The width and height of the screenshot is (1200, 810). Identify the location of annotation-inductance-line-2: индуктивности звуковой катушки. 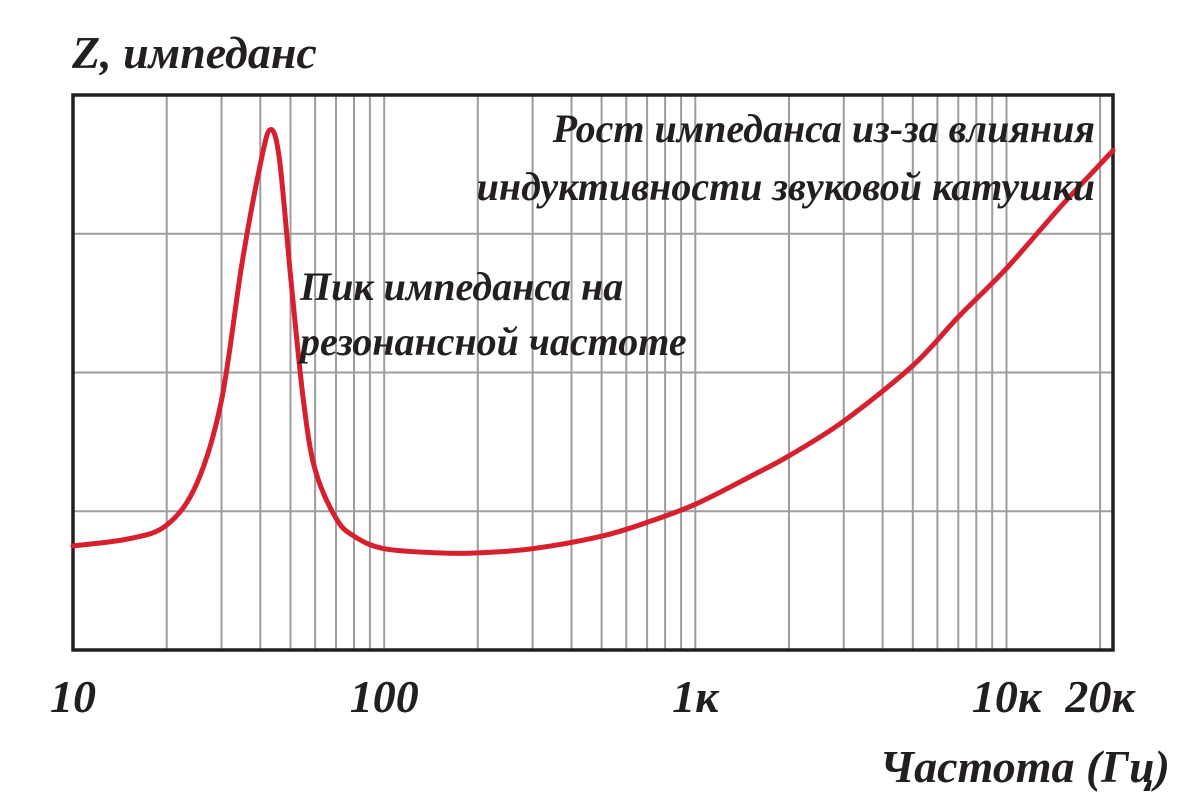
(786, 186).